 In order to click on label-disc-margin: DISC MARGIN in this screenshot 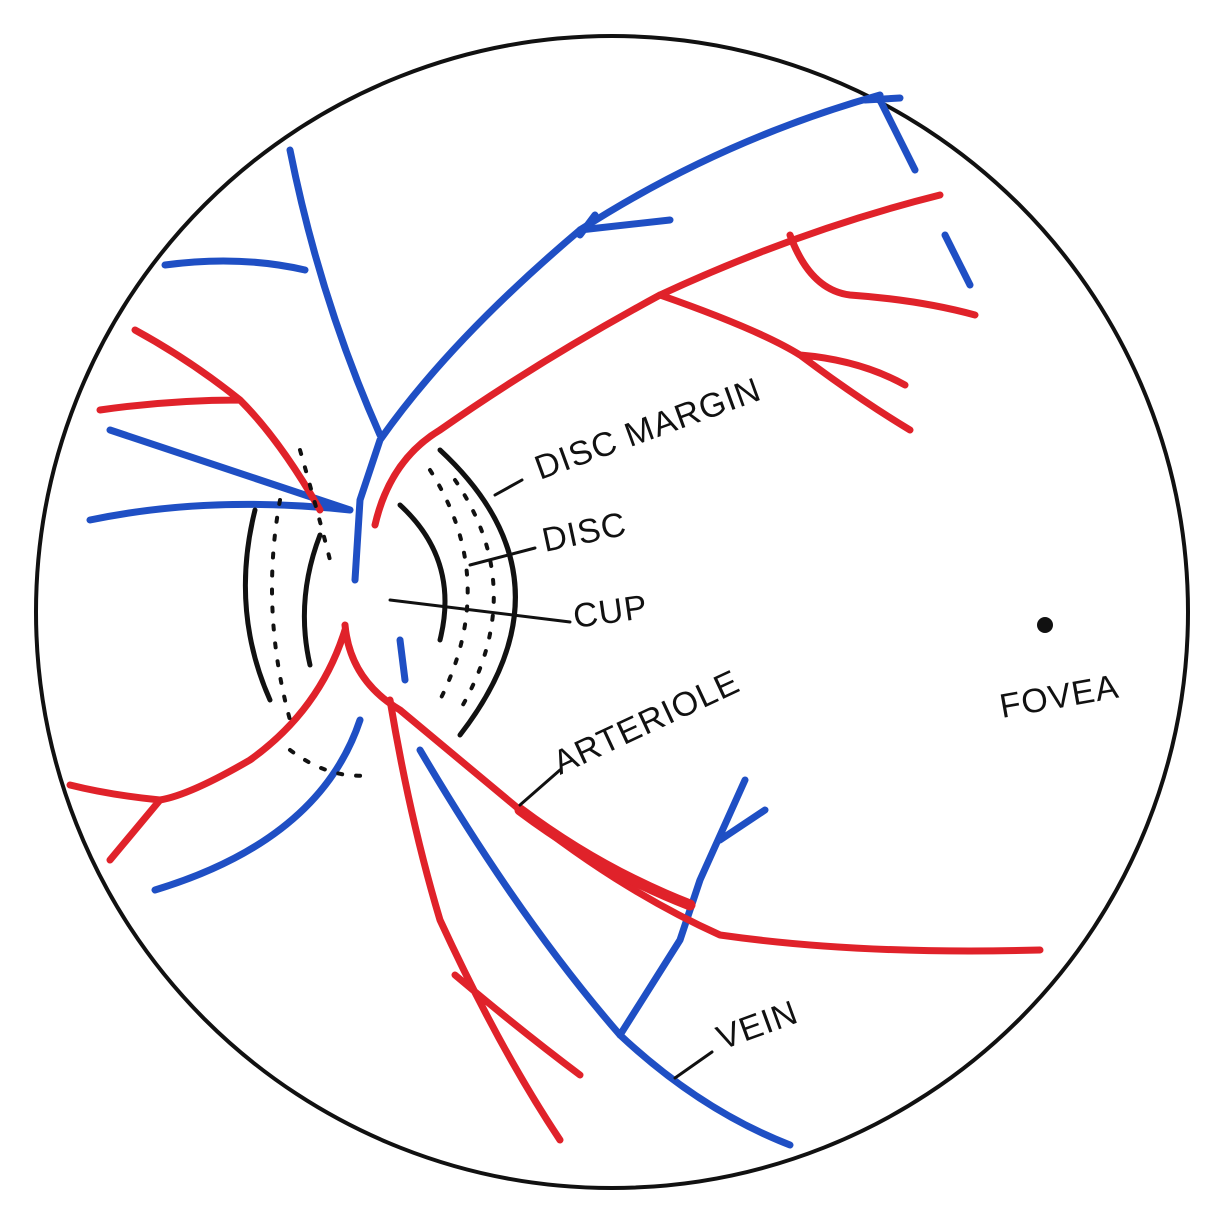, I will do `click(648, 429)`.